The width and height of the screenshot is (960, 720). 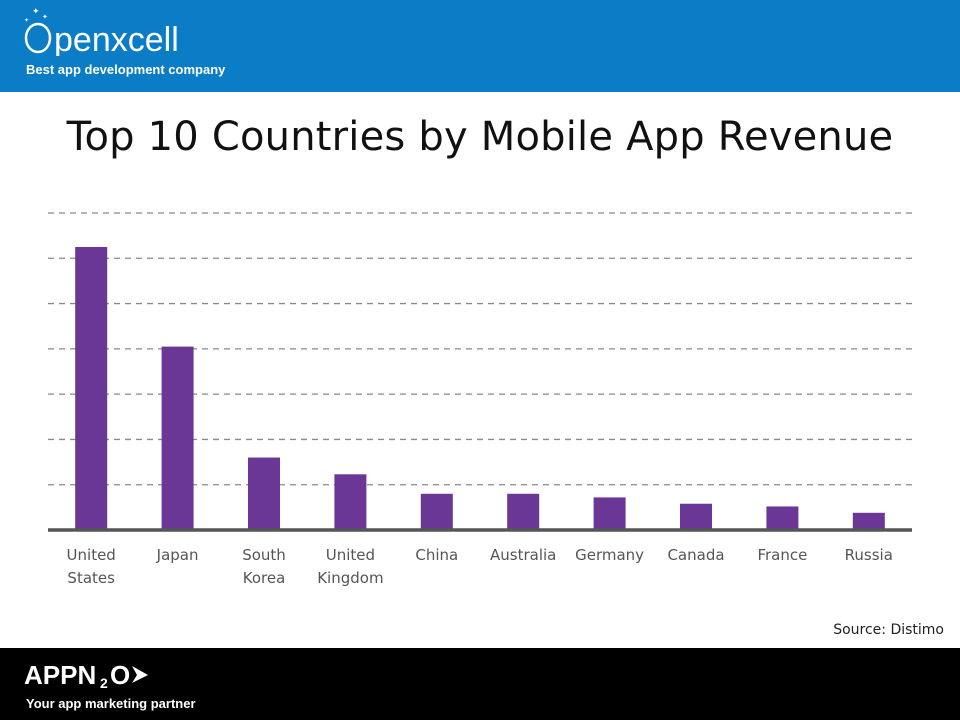 I want to click on bar-china, so click(x=436, y=511).